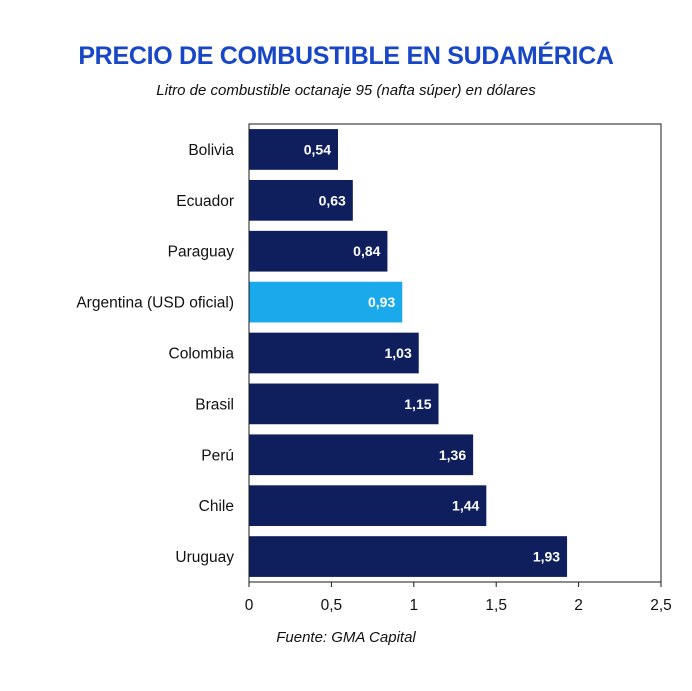 The width and height of the screenshot is (692, 691). I want to click on chart-title: PRECIO DE COMBUSTIBLE EN SUDAMÉRICA, so click(346, 56).